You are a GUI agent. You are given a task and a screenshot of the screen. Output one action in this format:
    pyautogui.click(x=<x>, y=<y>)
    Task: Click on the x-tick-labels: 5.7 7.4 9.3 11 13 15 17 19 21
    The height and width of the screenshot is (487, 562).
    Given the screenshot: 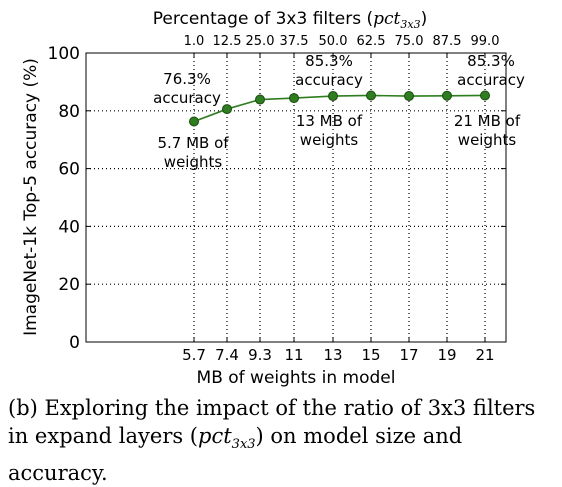 What is the action you would take?
    pyautogui.click(x=338, y=350)
    